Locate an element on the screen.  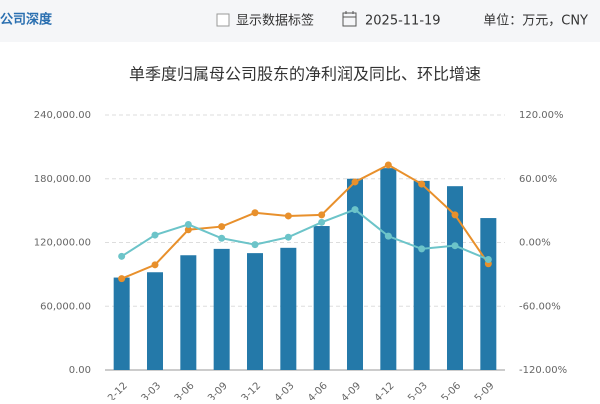
date: 2025-11-19 is located at coordinates (403, 21).